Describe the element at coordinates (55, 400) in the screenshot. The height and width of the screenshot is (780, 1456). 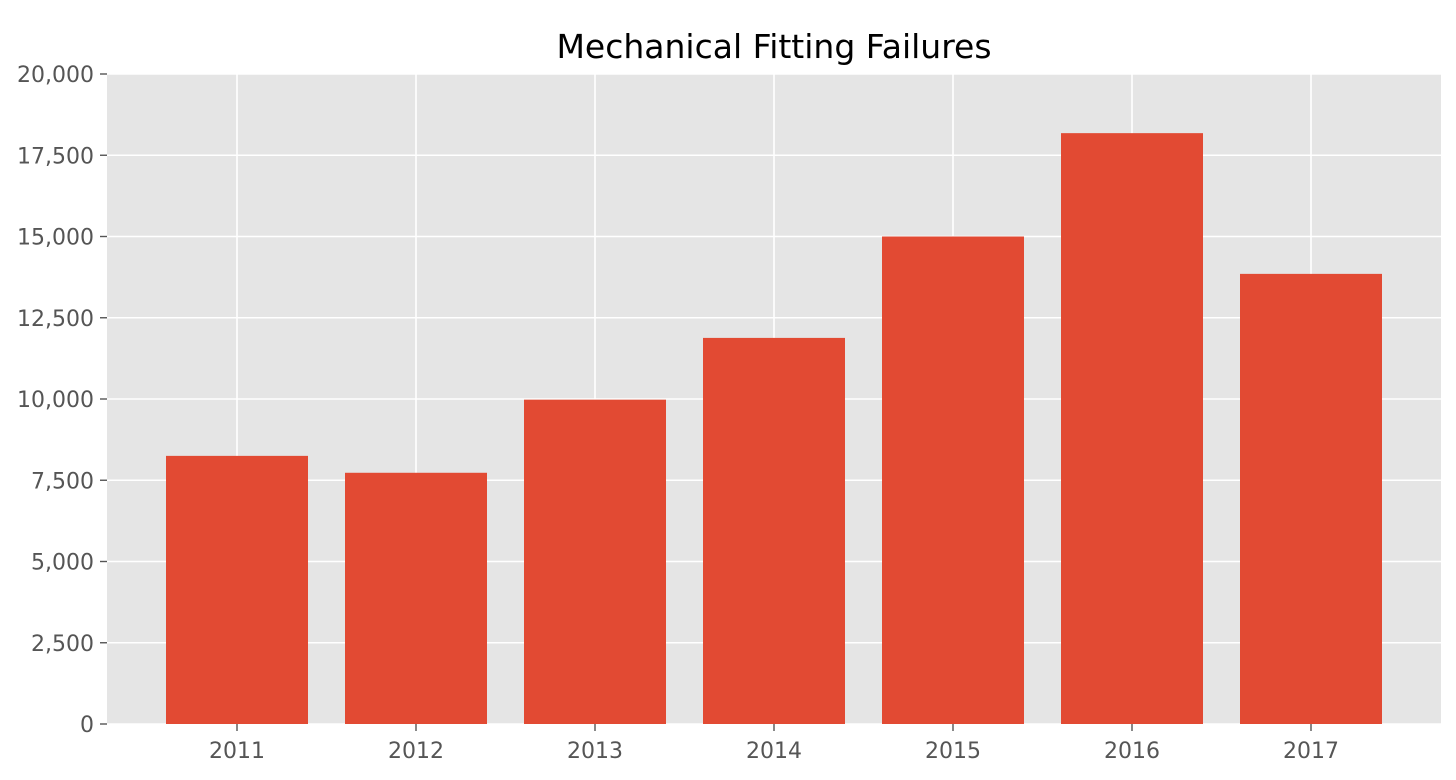
I see `y-tick-label: 10,000` at that location.